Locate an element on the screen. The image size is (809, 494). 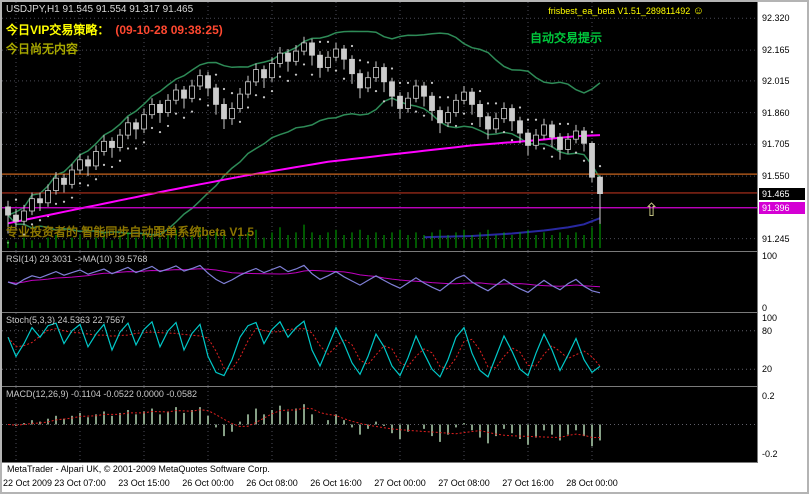
price-axis-label: 91.550 is located at coordinates (776, 176).